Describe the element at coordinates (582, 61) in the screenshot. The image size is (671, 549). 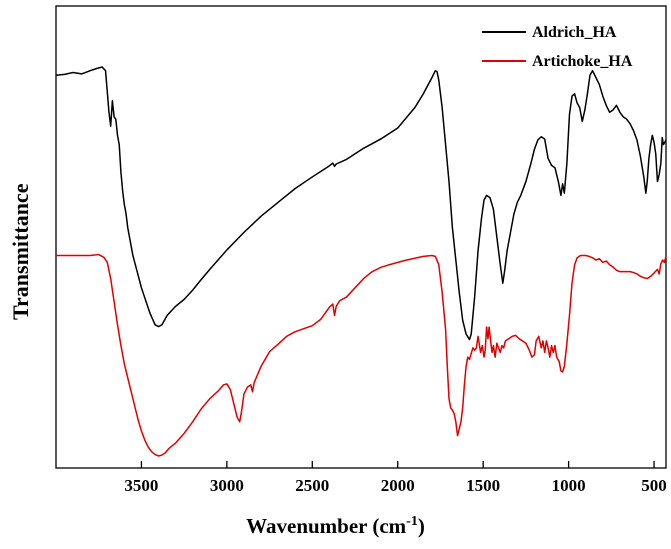
I see `legend-label-artichoke-ha: Artichoke_HA` at that location.